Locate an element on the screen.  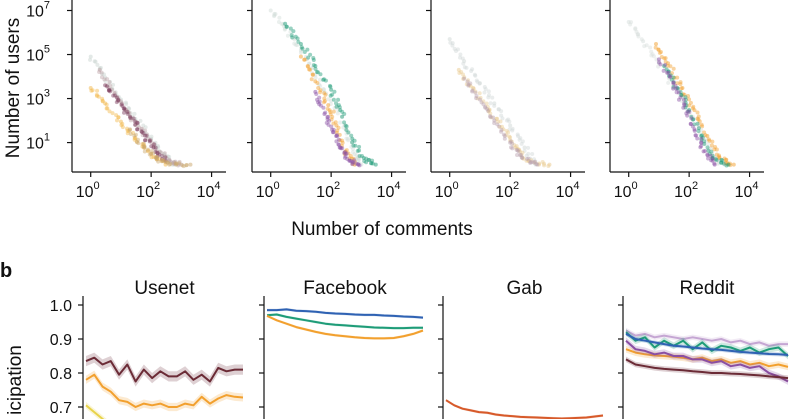
x-tick-label: 10⁰ is located at coordinates (447, 190).